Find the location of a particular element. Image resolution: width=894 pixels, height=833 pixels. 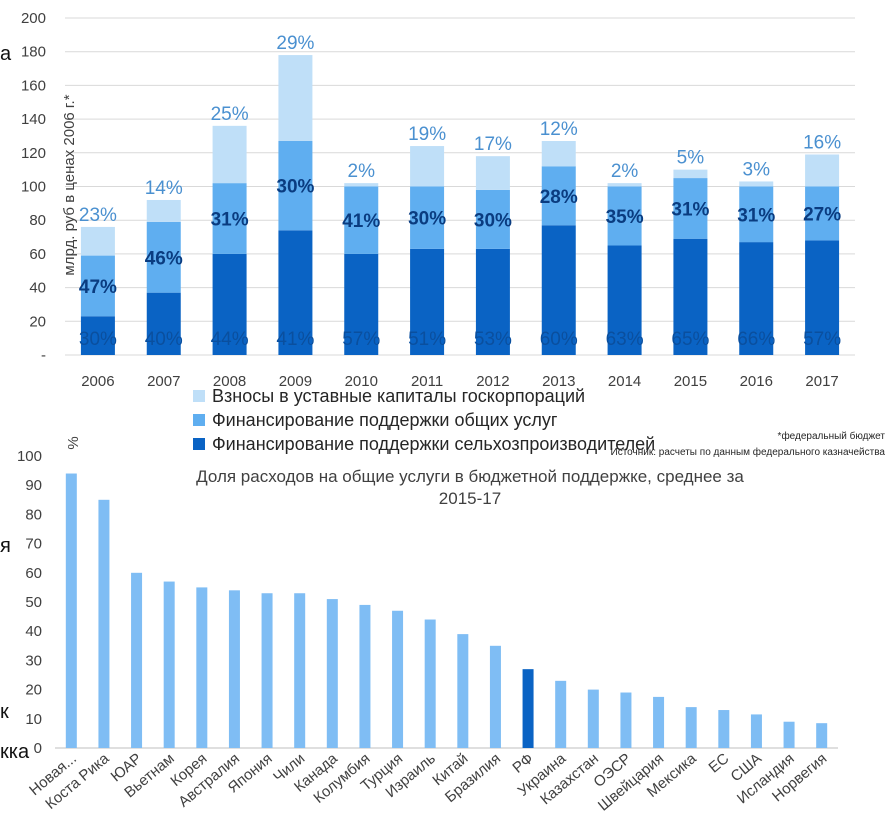

x-tick-label: 2013 is located at coordinates (558, 381).